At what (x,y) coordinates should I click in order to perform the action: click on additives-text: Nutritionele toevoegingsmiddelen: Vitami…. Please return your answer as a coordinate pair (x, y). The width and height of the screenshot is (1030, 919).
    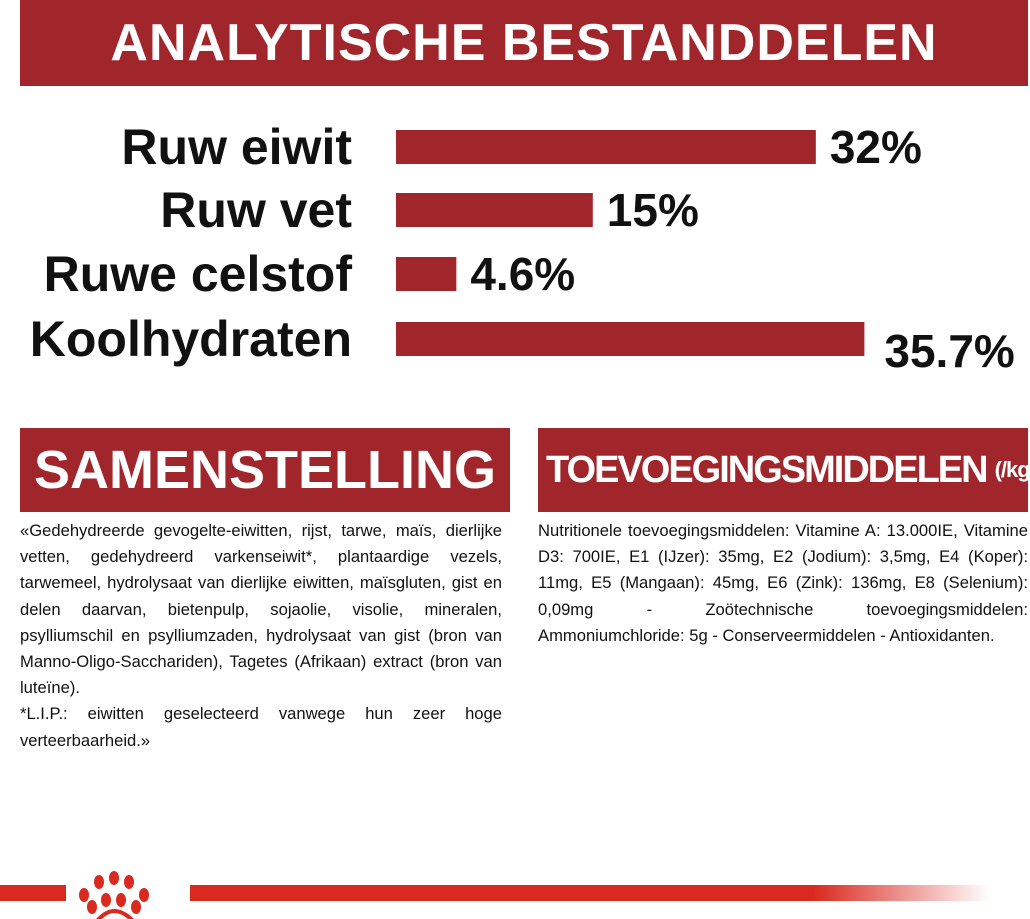
    Looking at the image, I should click on (783, 583).